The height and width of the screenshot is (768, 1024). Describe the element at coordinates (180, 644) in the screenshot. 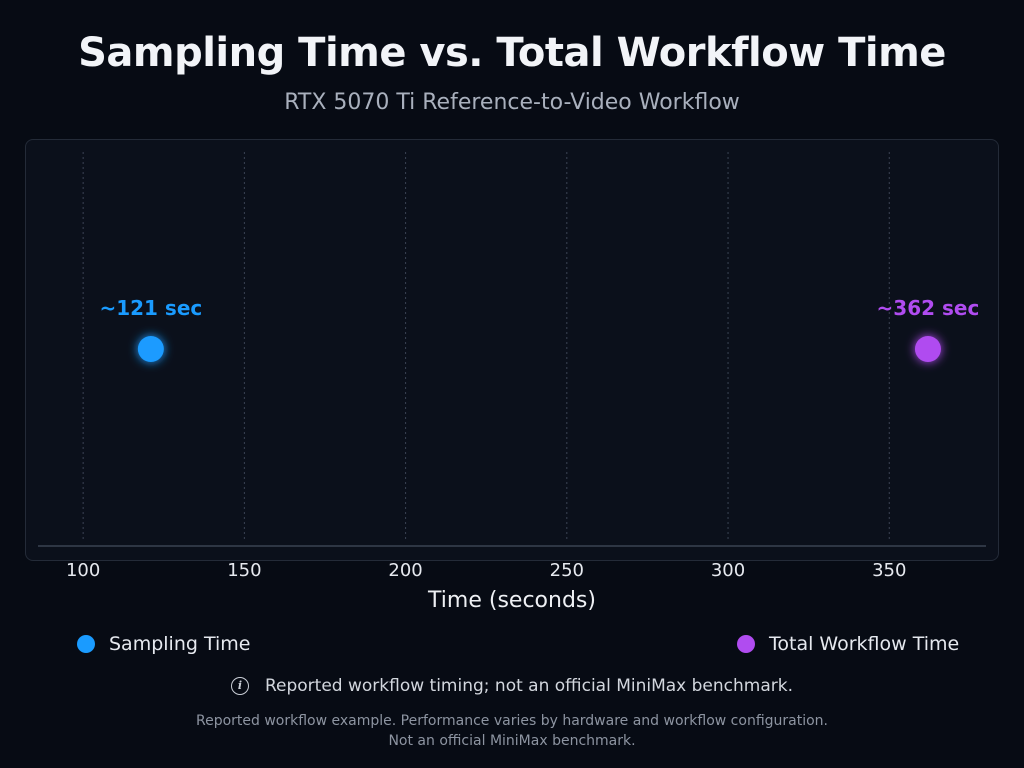

I see `legend-label-sampling-time: Sampling Time` at that location.